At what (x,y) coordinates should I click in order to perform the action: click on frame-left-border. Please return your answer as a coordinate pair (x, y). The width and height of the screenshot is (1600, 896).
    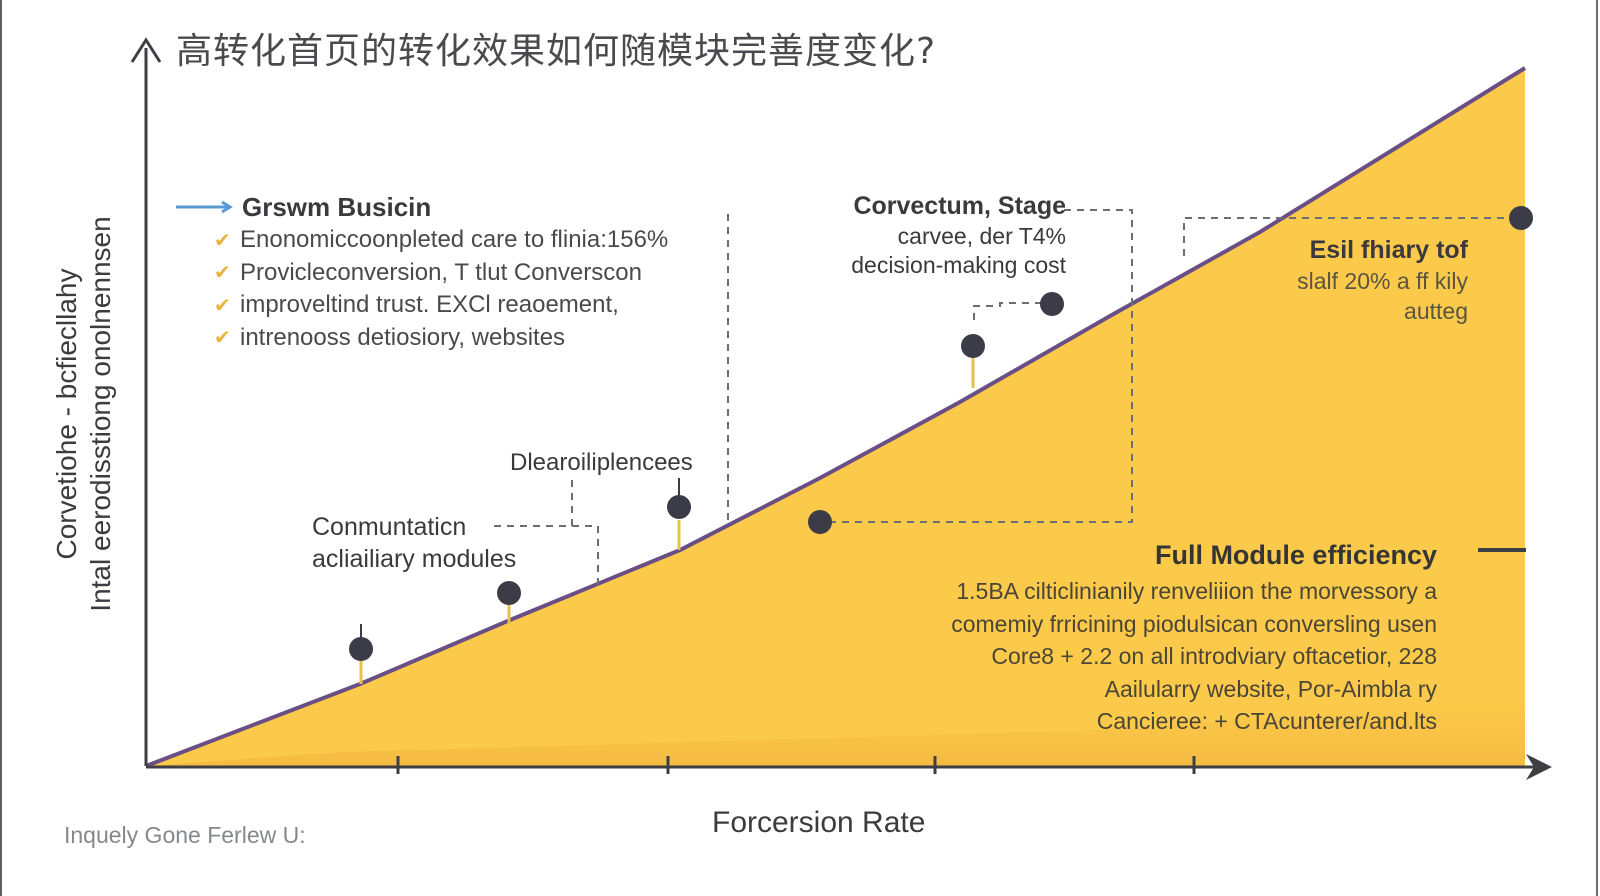
    Looking at the image, I should click on (1, 448).